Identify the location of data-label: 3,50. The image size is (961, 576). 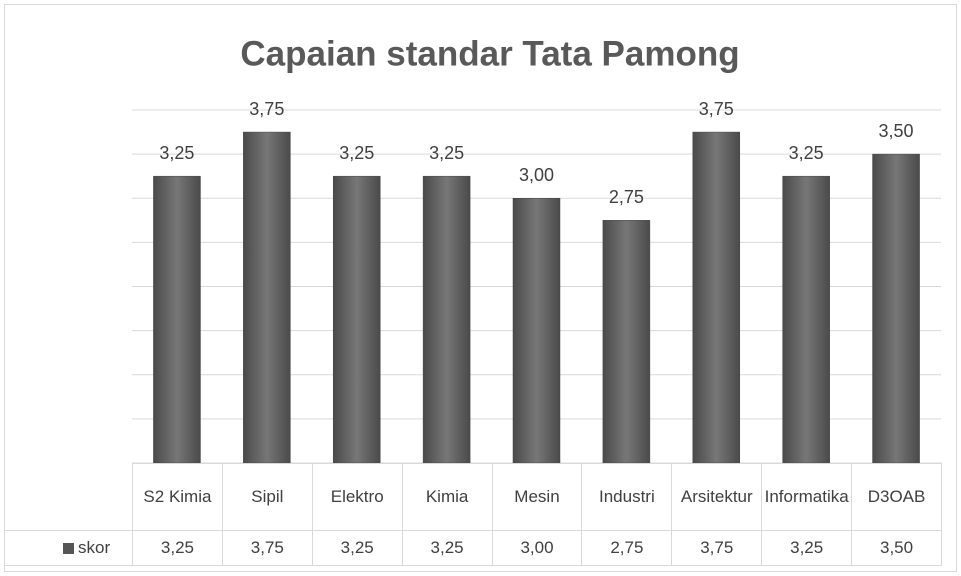
(896, 131).